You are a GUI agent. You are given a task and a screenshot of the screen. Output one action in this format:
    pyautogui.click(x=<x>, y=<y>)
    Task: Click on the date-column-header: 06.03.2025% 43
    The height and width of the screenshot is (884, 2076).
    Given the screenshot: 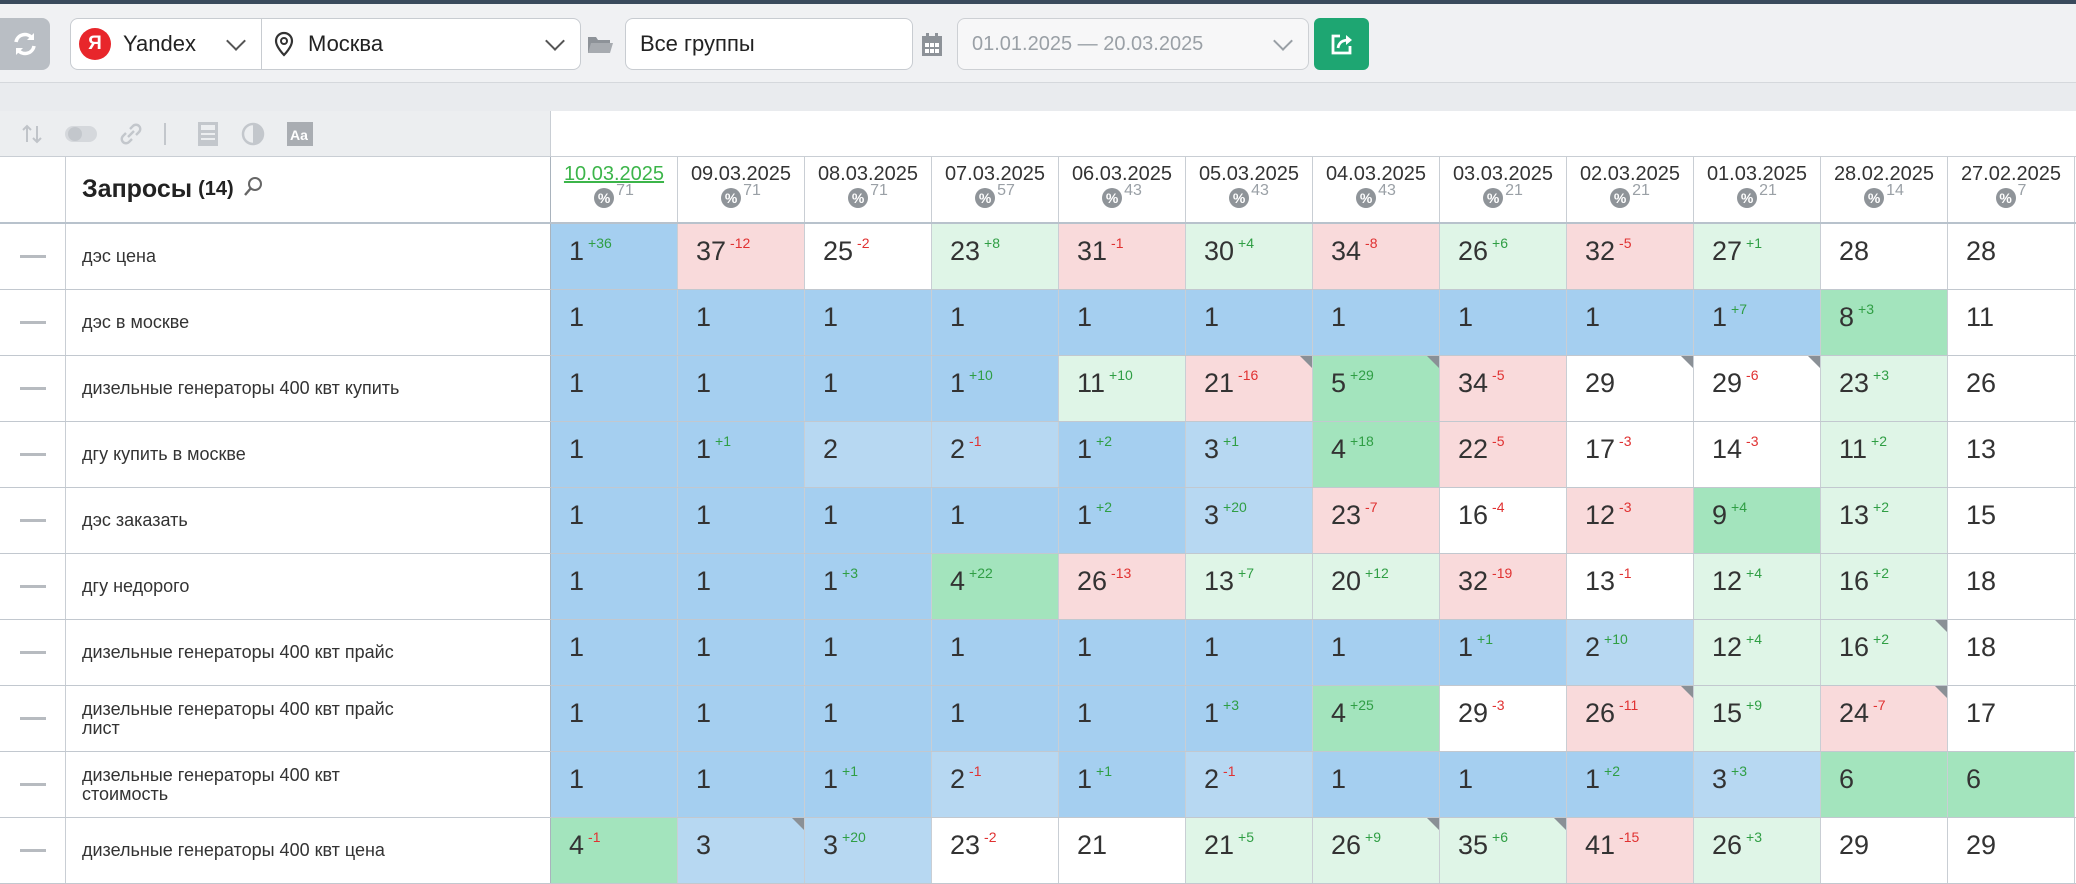 What is the action you would take?
    pyautogui.click(x=1122, y=189)
    